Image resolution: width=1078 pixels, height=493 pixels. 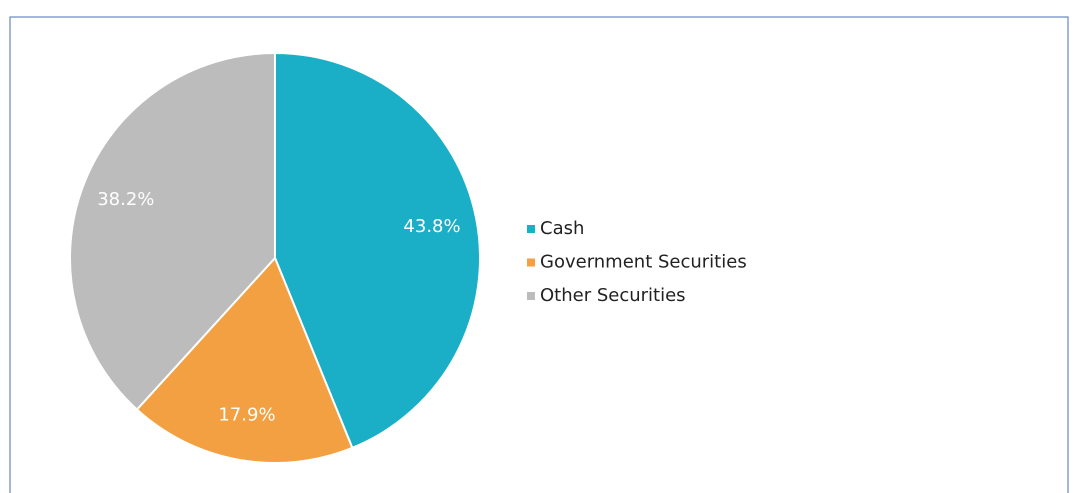 What do you see at coordinates (125, 199) in the screenshot?
I see `data-label: 38.2%` at bounding box center [125, 199].